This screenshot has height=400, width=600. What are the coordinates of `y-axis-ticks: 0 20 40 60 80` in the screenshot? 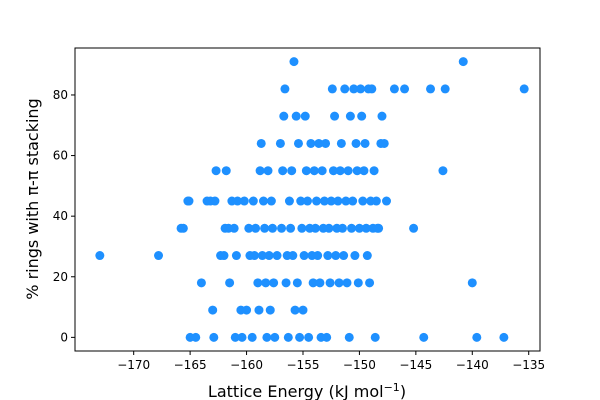 It's located at (64, 216).